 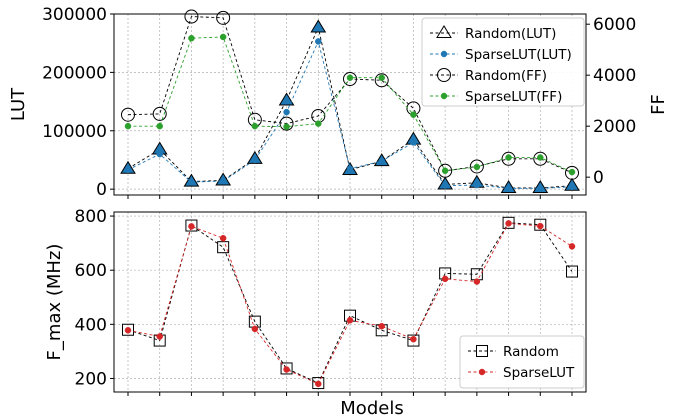 I want to click on y-tick-label: 200, so click(x=91, y=379).